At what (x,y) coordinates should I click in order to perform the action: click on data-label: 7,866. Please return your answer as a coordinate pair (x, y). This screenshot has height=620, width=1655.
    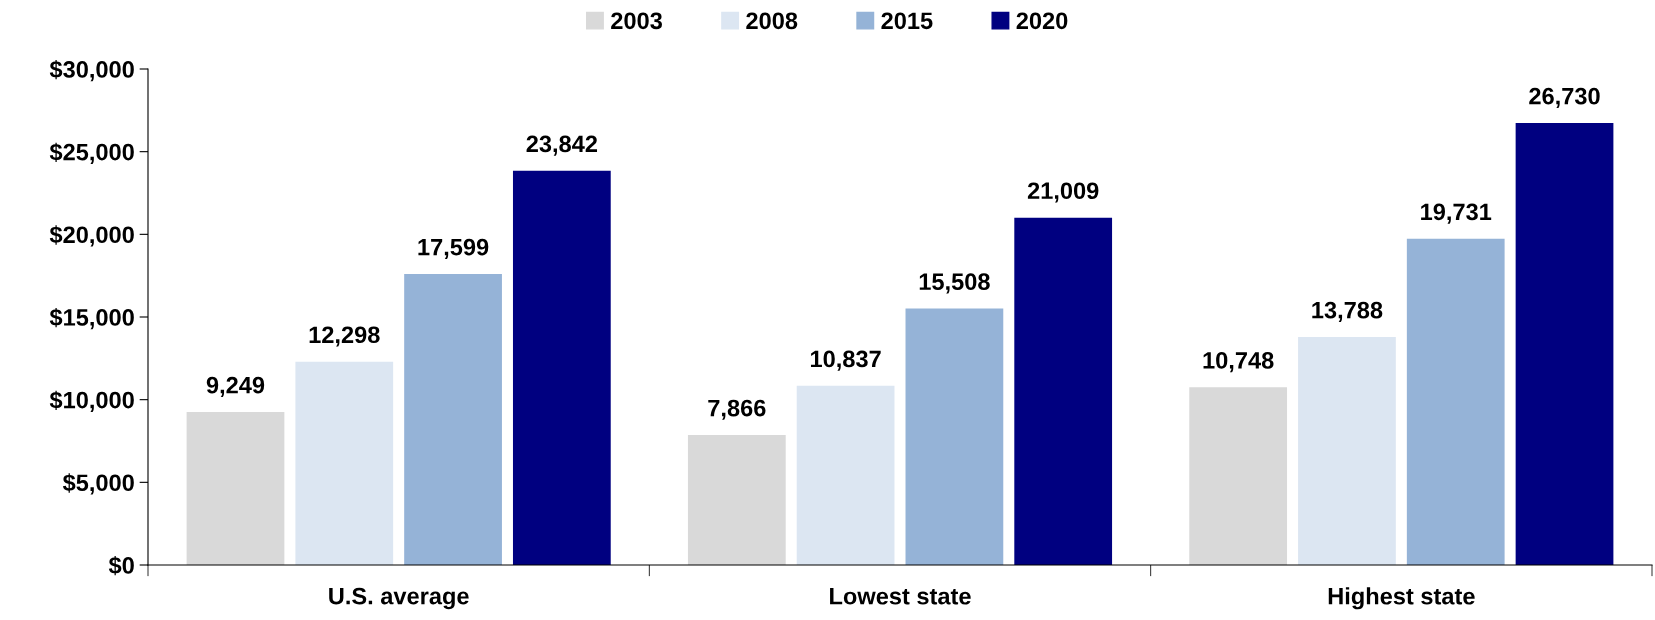
    Looking at the image, I should click on (737, 409).